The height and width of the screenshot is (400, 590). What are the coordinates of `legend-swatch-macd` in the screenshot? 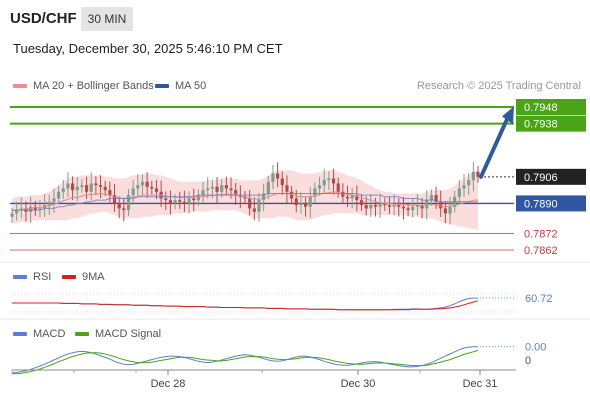 It's located at (20, 334).